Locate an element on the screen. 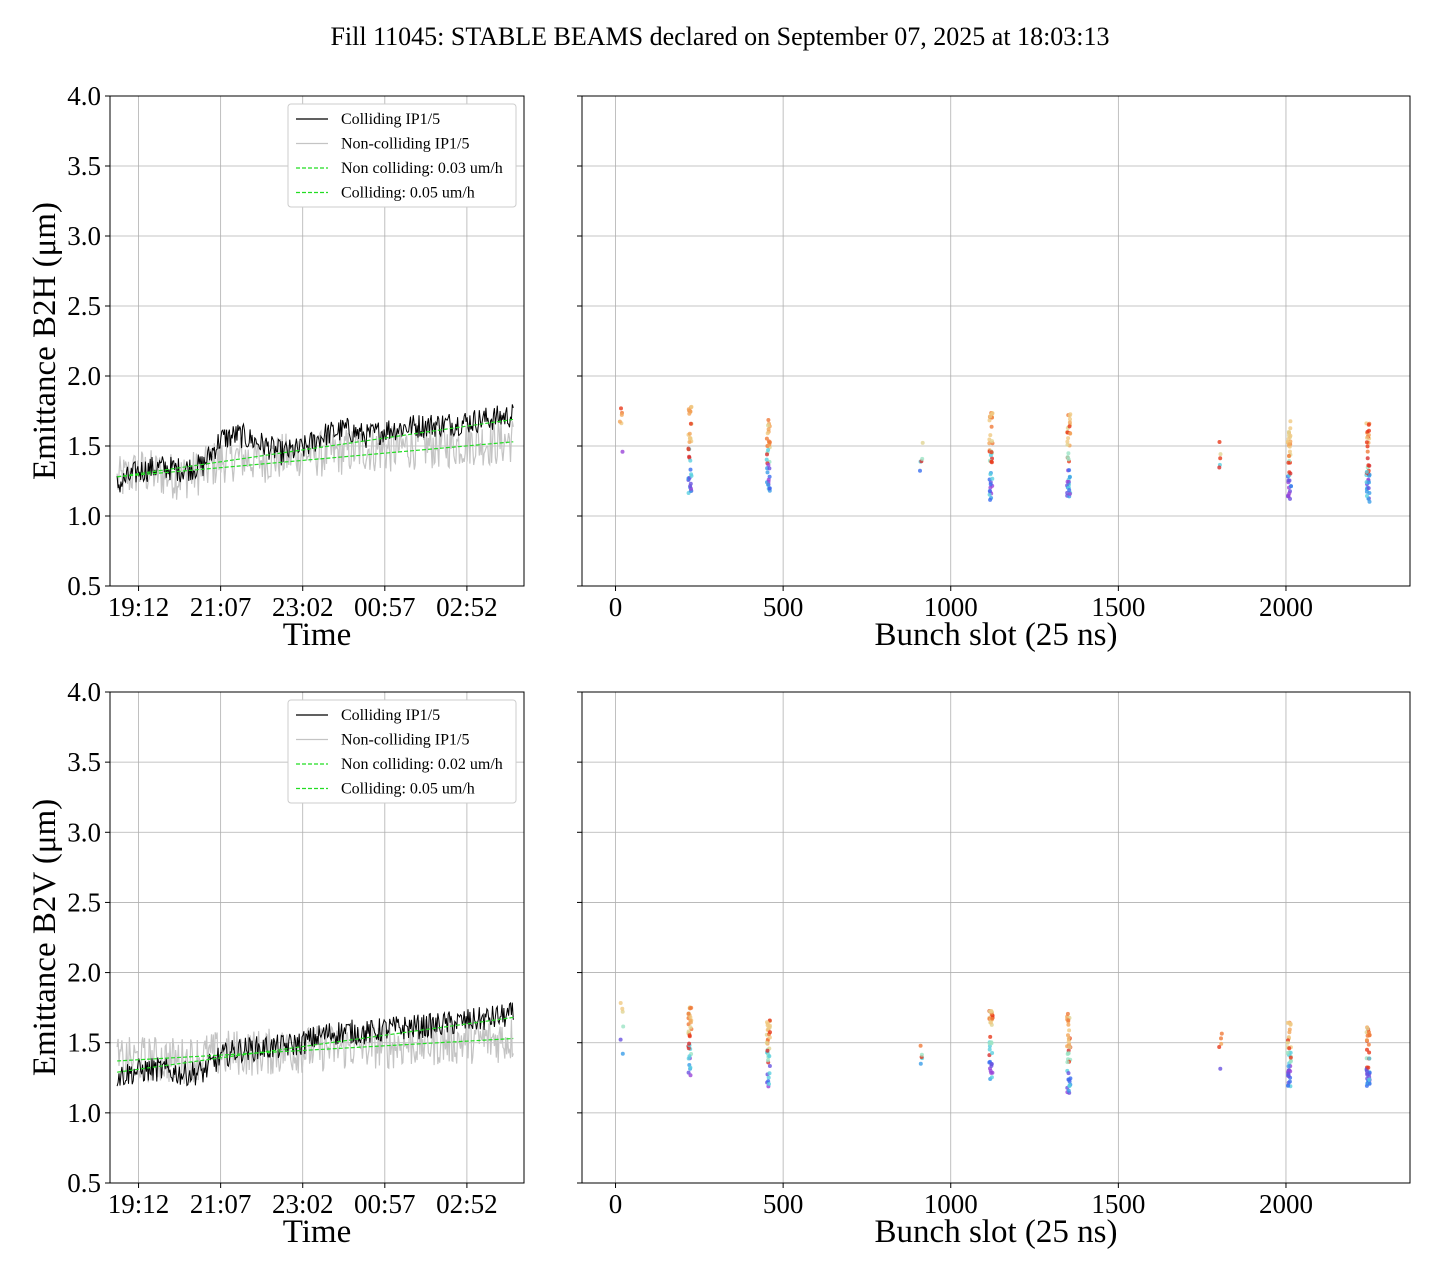 Image resolution: width=1440 pixels, height=1280 pixels. plot-area is located at coordinates (315, 1044).